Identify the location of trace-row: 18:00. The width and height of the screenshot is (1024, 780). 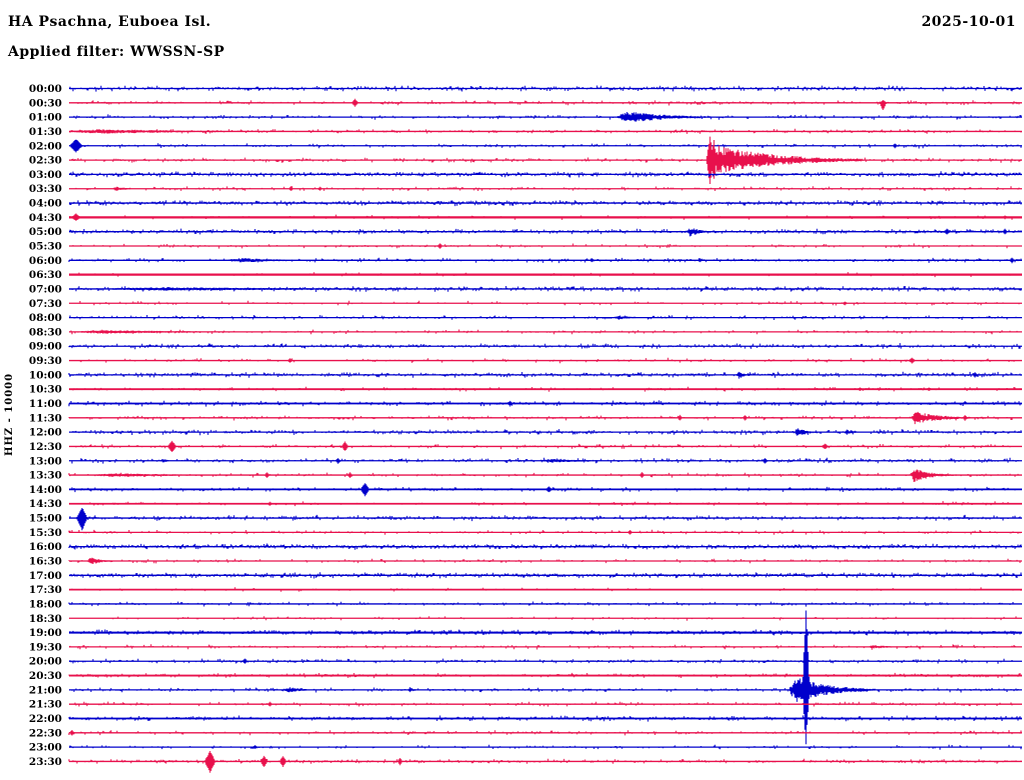
(525, 604).